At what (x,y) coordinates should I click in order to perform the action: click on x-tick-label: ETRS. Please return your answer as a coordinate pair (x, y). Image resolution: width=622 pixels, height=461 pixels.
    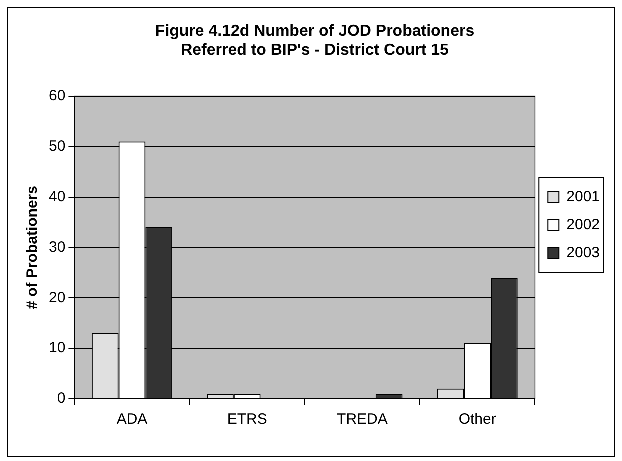
    Looking at the image, I should click on (247, 419).